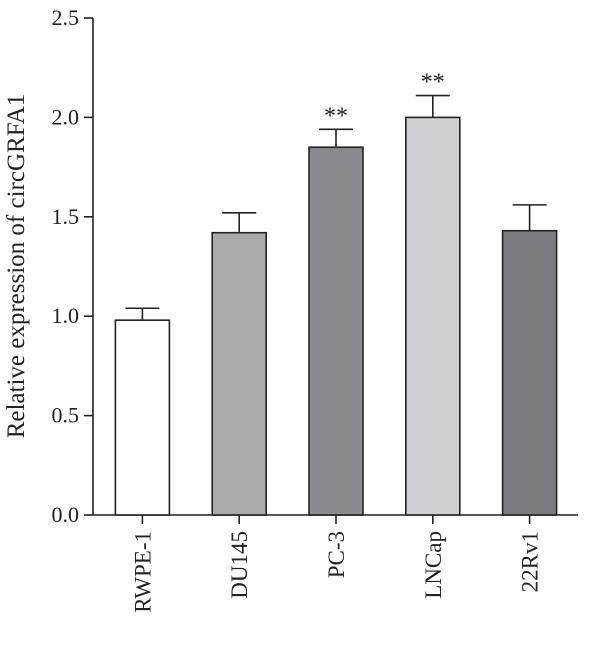 The height and width of the screenshot is (645, 600). Describe the element at coordinates (239, 565) in the screenshot. I see `x-tick-label: DU145` at that location.